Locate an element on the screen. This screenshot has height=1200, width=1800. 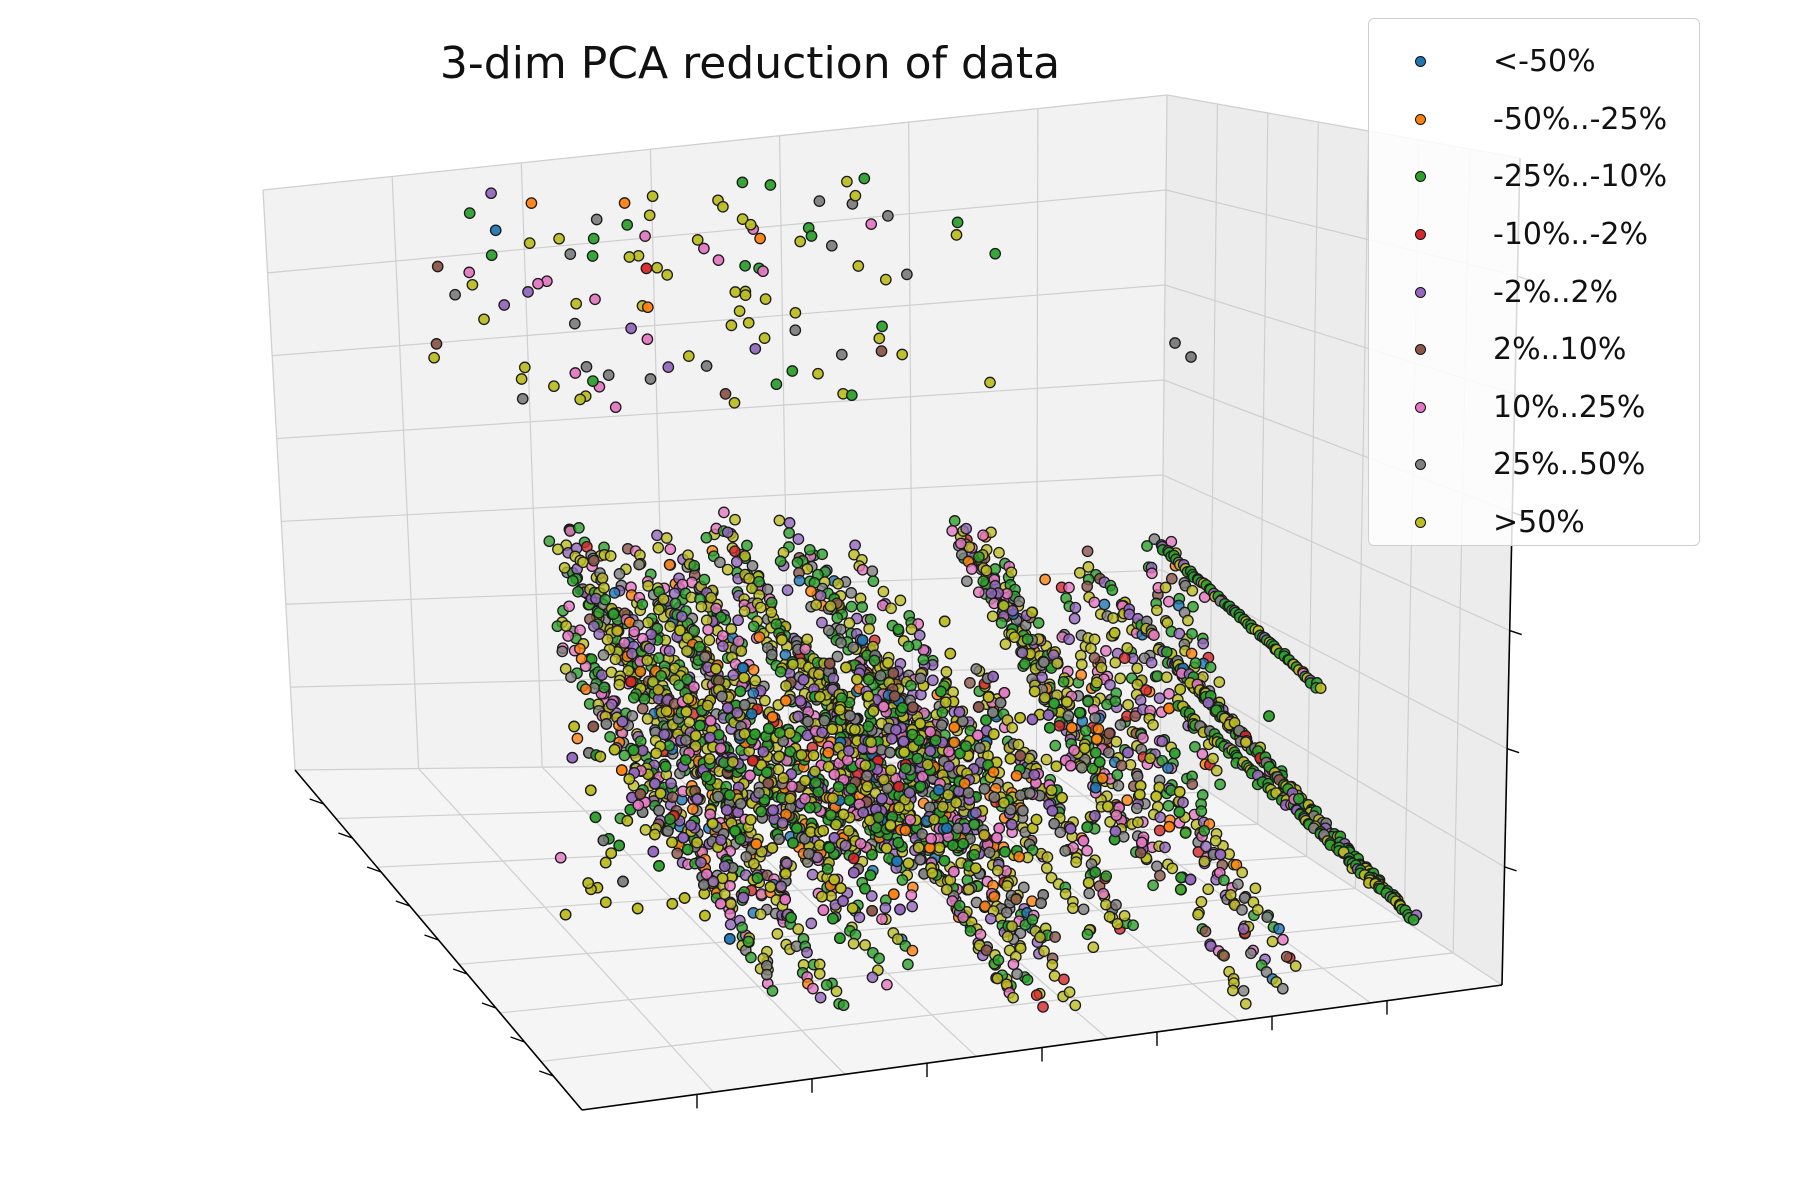
legend-label: -25%..-10% is located at coordinates (1580, 177).